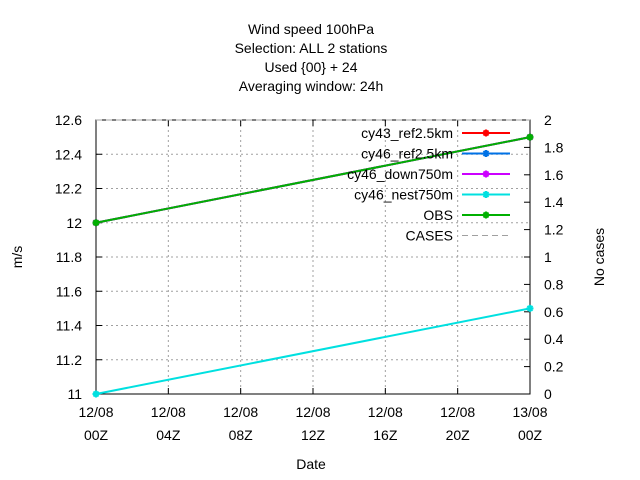 The image size is (640, 480). Describe the element at coordinates (554, 367) in the screenshot. I see `y2-tick-label: 0.2` at that location.